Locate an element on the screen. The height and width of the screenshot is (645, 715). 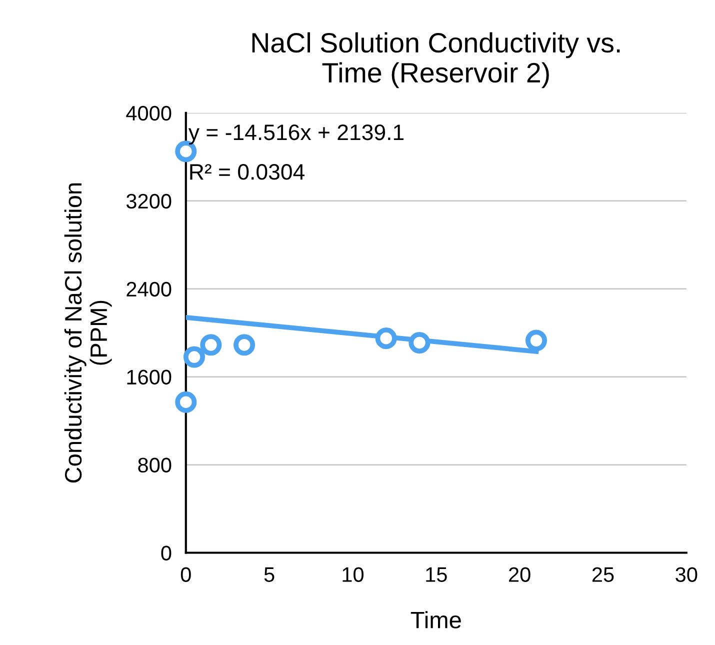
y-tick-label: 800 is located at coordinates (155, 465).